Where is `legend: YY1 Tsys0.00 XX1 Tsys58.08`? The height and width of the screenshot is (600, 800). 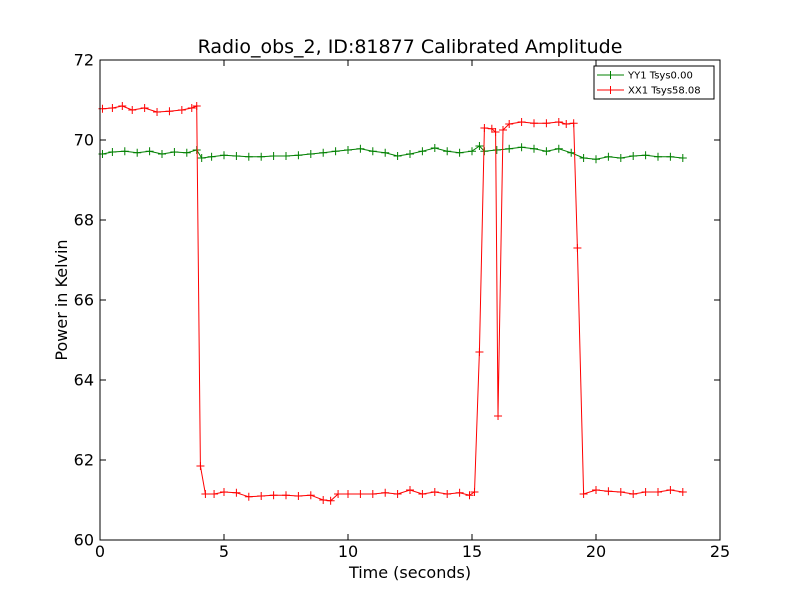 legend: YY1 Tsys0.00 XX1 Tsys58.08 is located at coordinates (654, 82).